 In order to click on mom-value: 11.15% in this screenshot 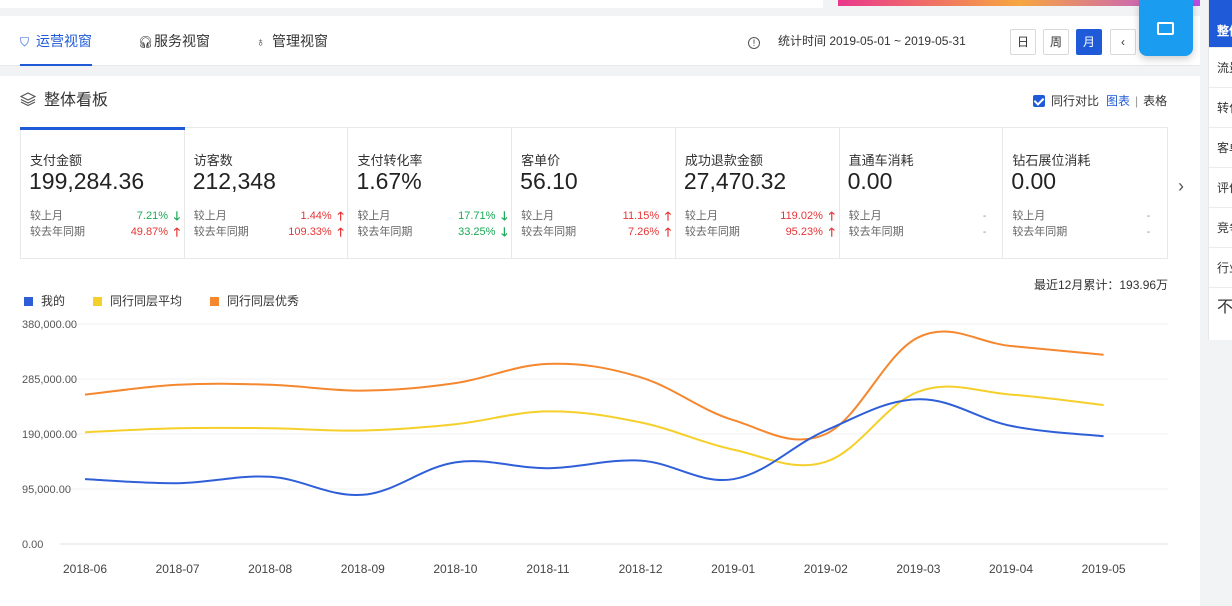, I will do `click(641, 216)`.